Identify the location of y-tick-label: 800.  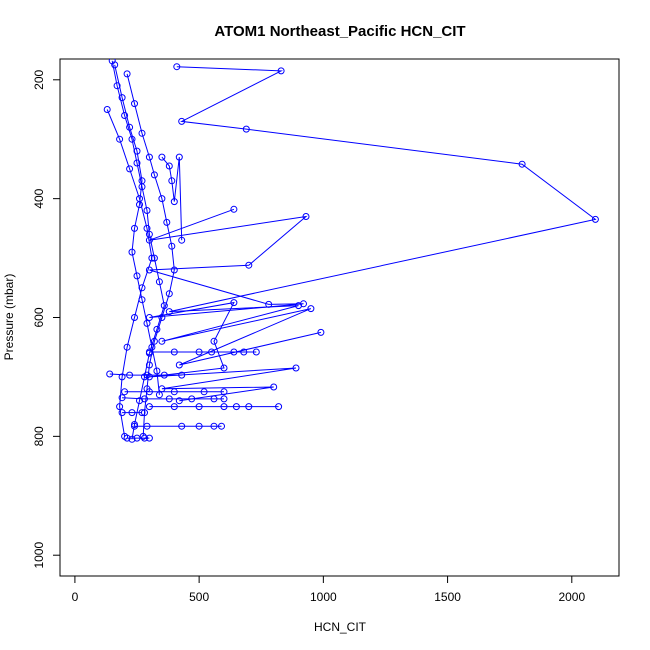
(39, 436).